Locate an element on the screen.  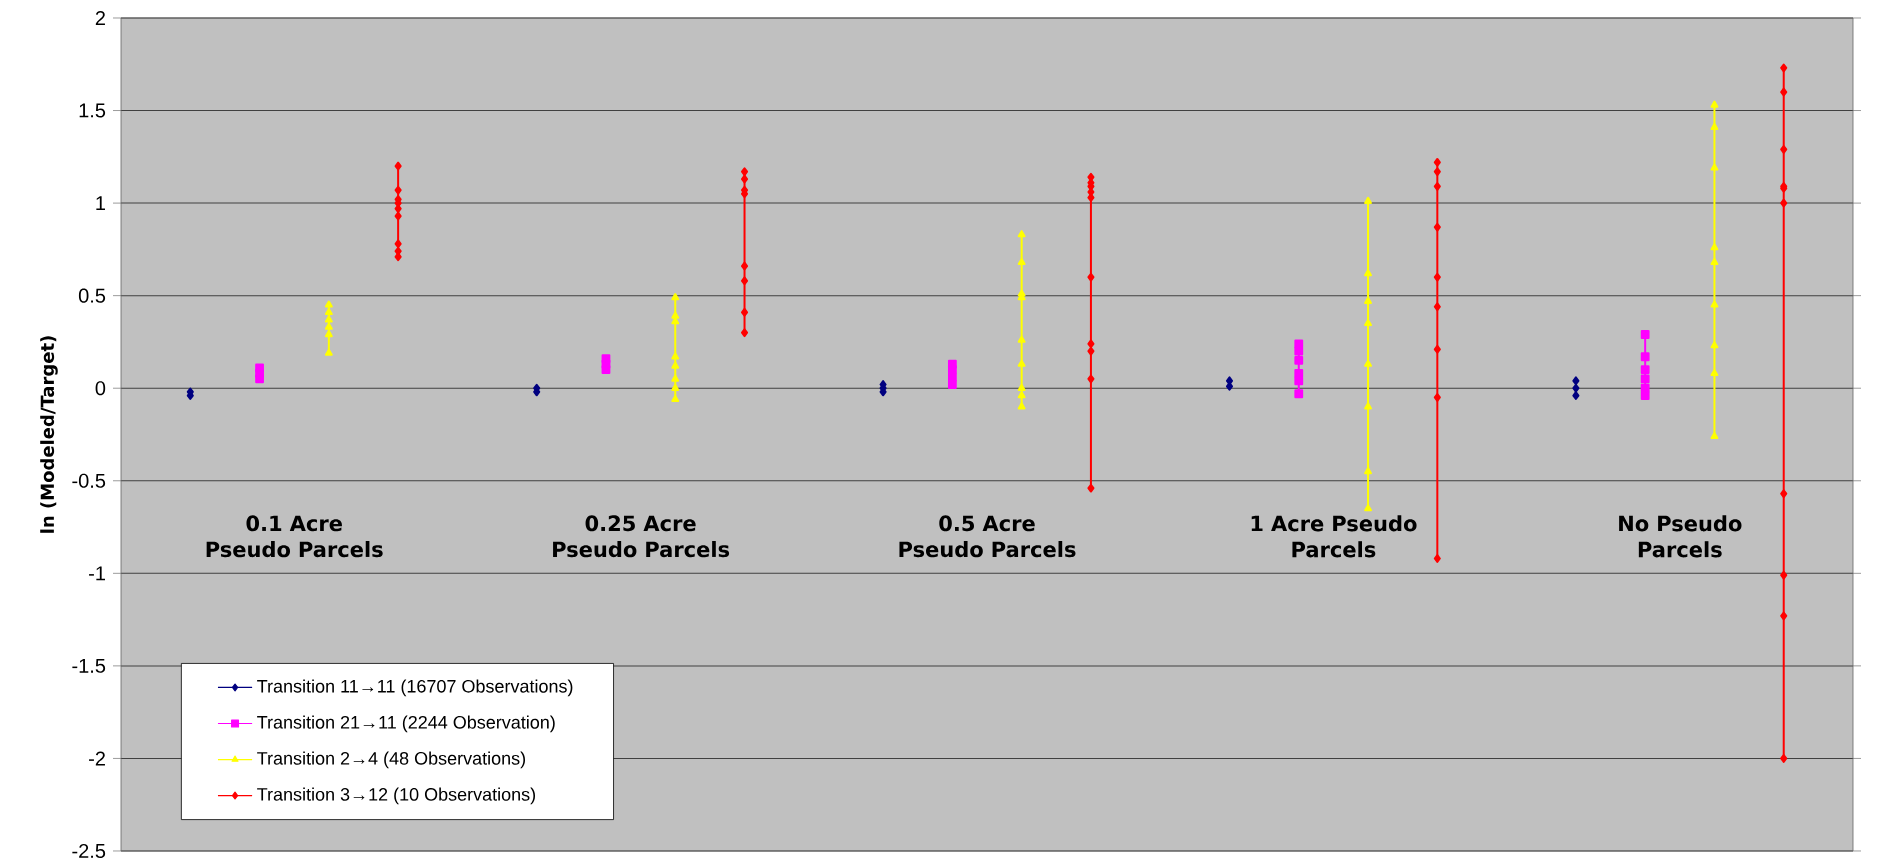
y-tick-label: 2 is located at coordinates (100, 18).